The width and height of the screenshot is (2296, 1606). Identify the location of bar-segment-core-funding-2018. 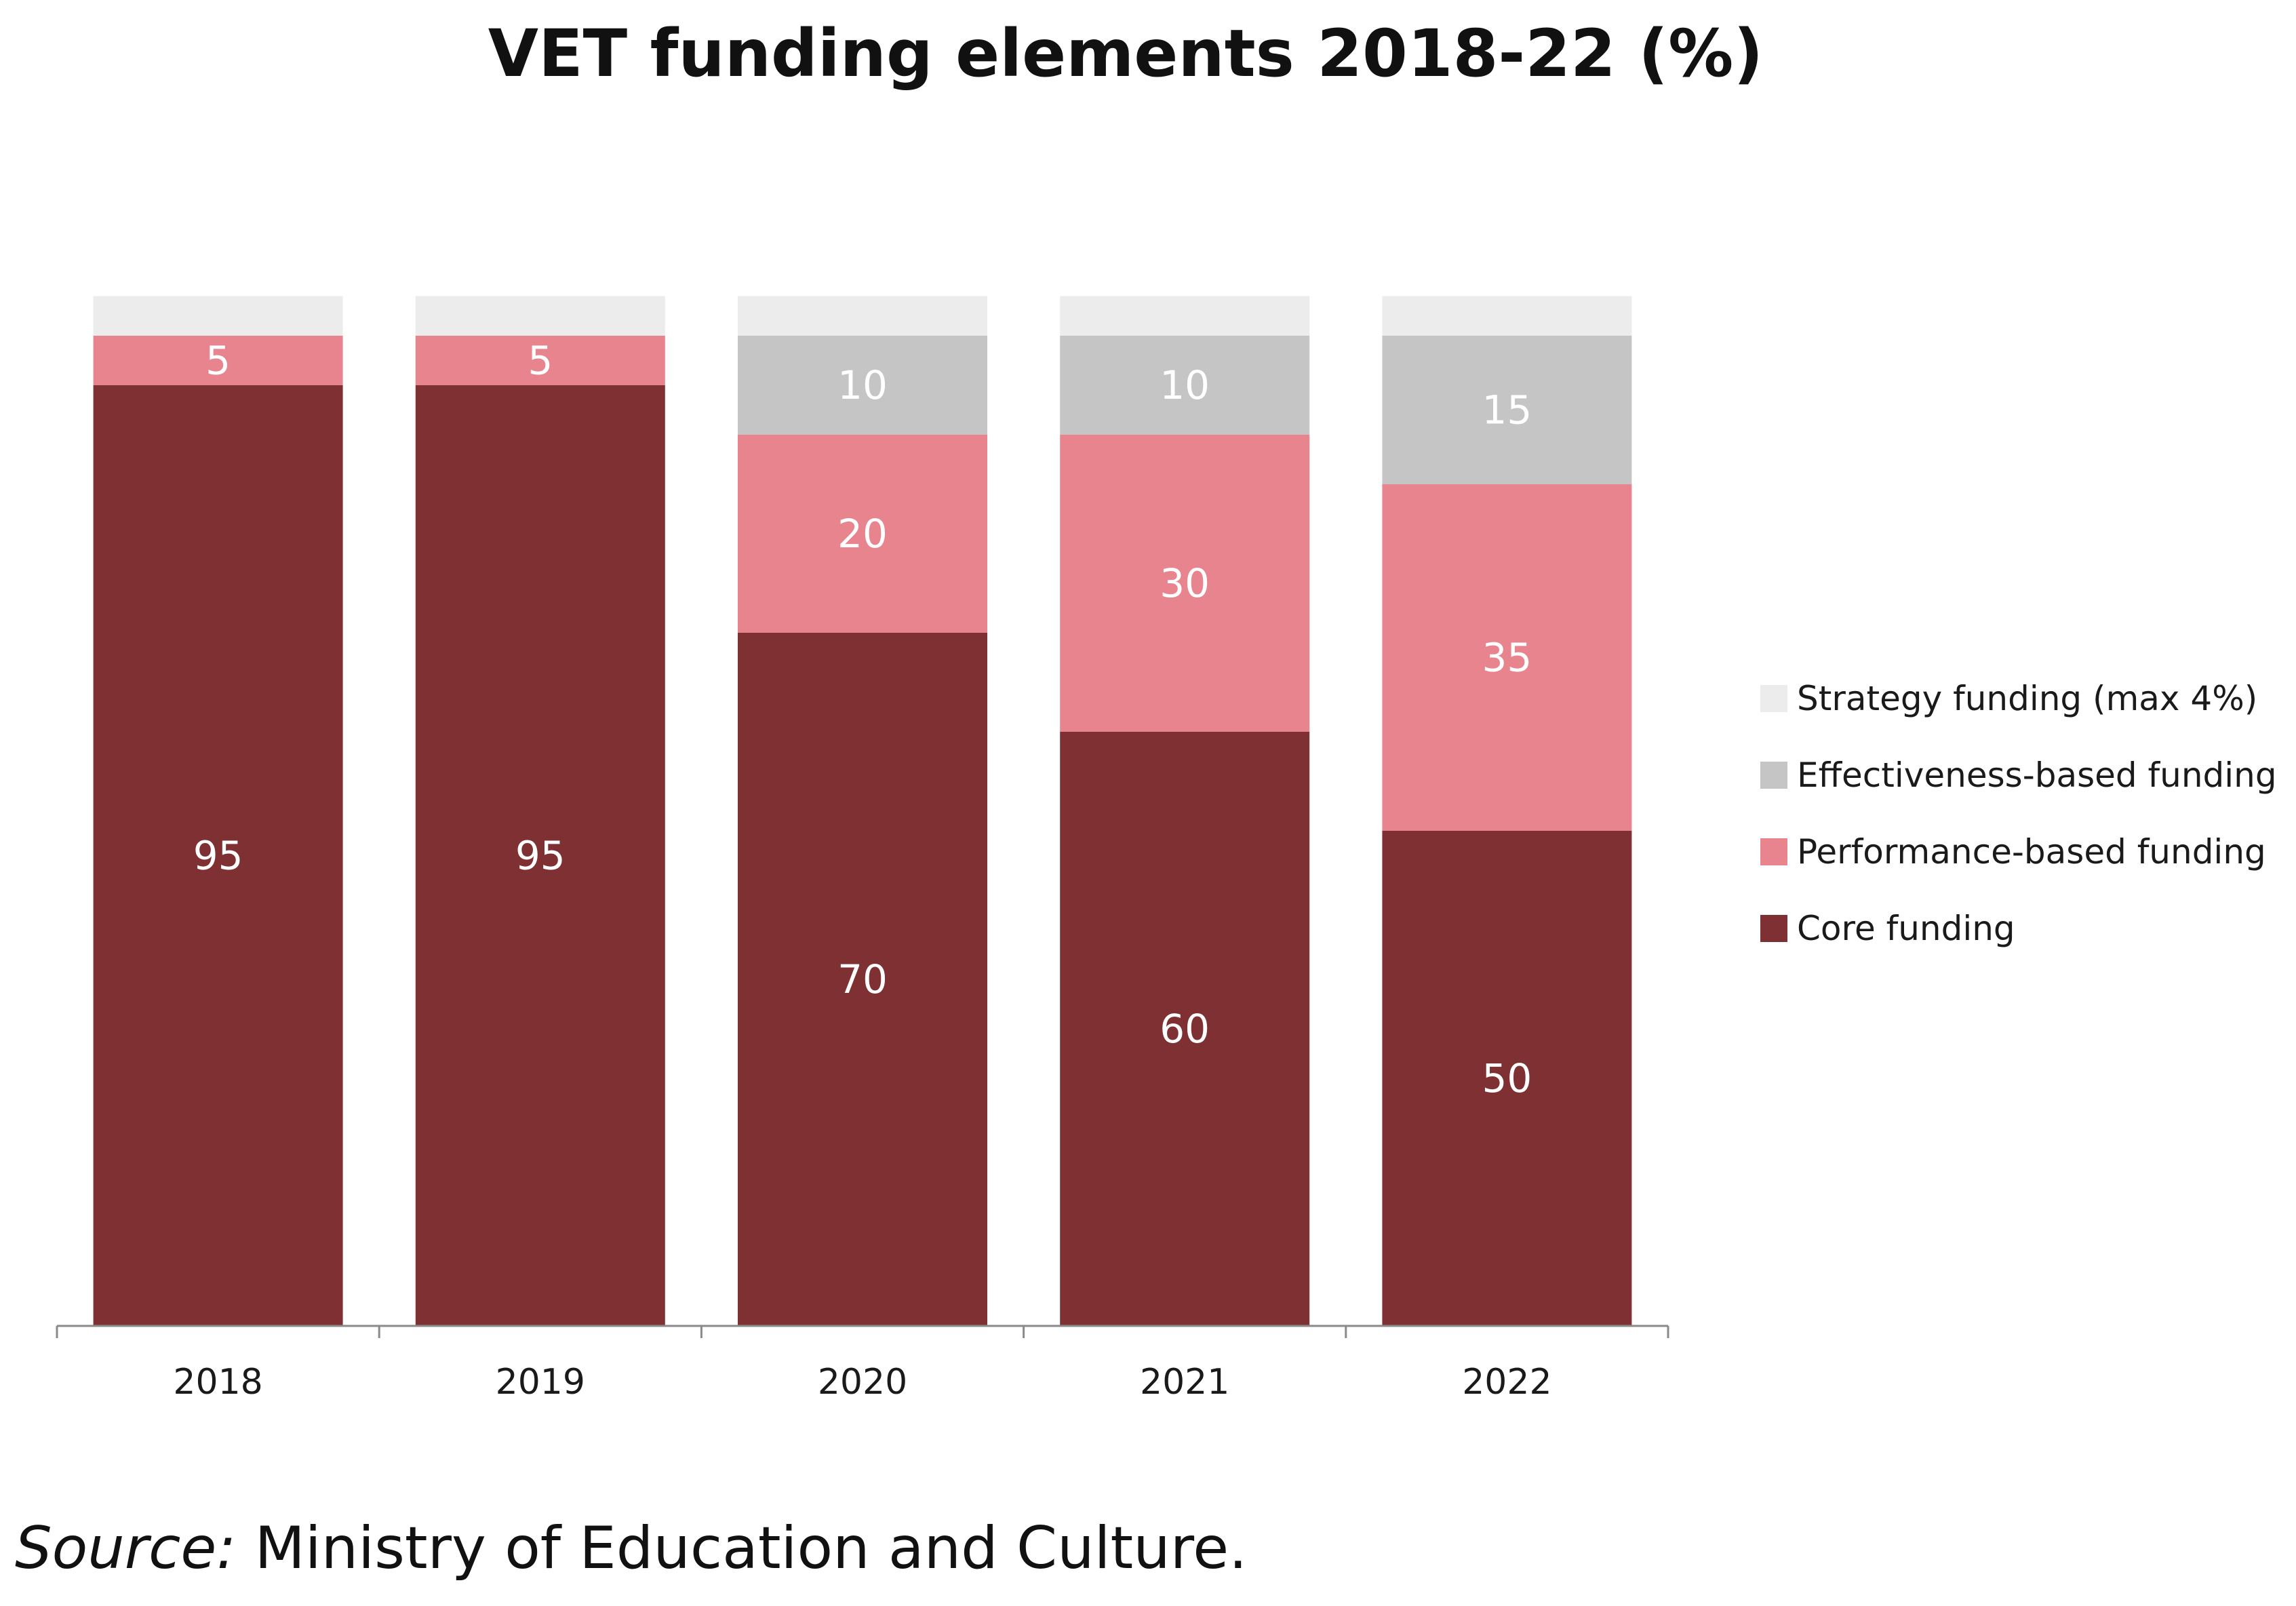
(218, 855).